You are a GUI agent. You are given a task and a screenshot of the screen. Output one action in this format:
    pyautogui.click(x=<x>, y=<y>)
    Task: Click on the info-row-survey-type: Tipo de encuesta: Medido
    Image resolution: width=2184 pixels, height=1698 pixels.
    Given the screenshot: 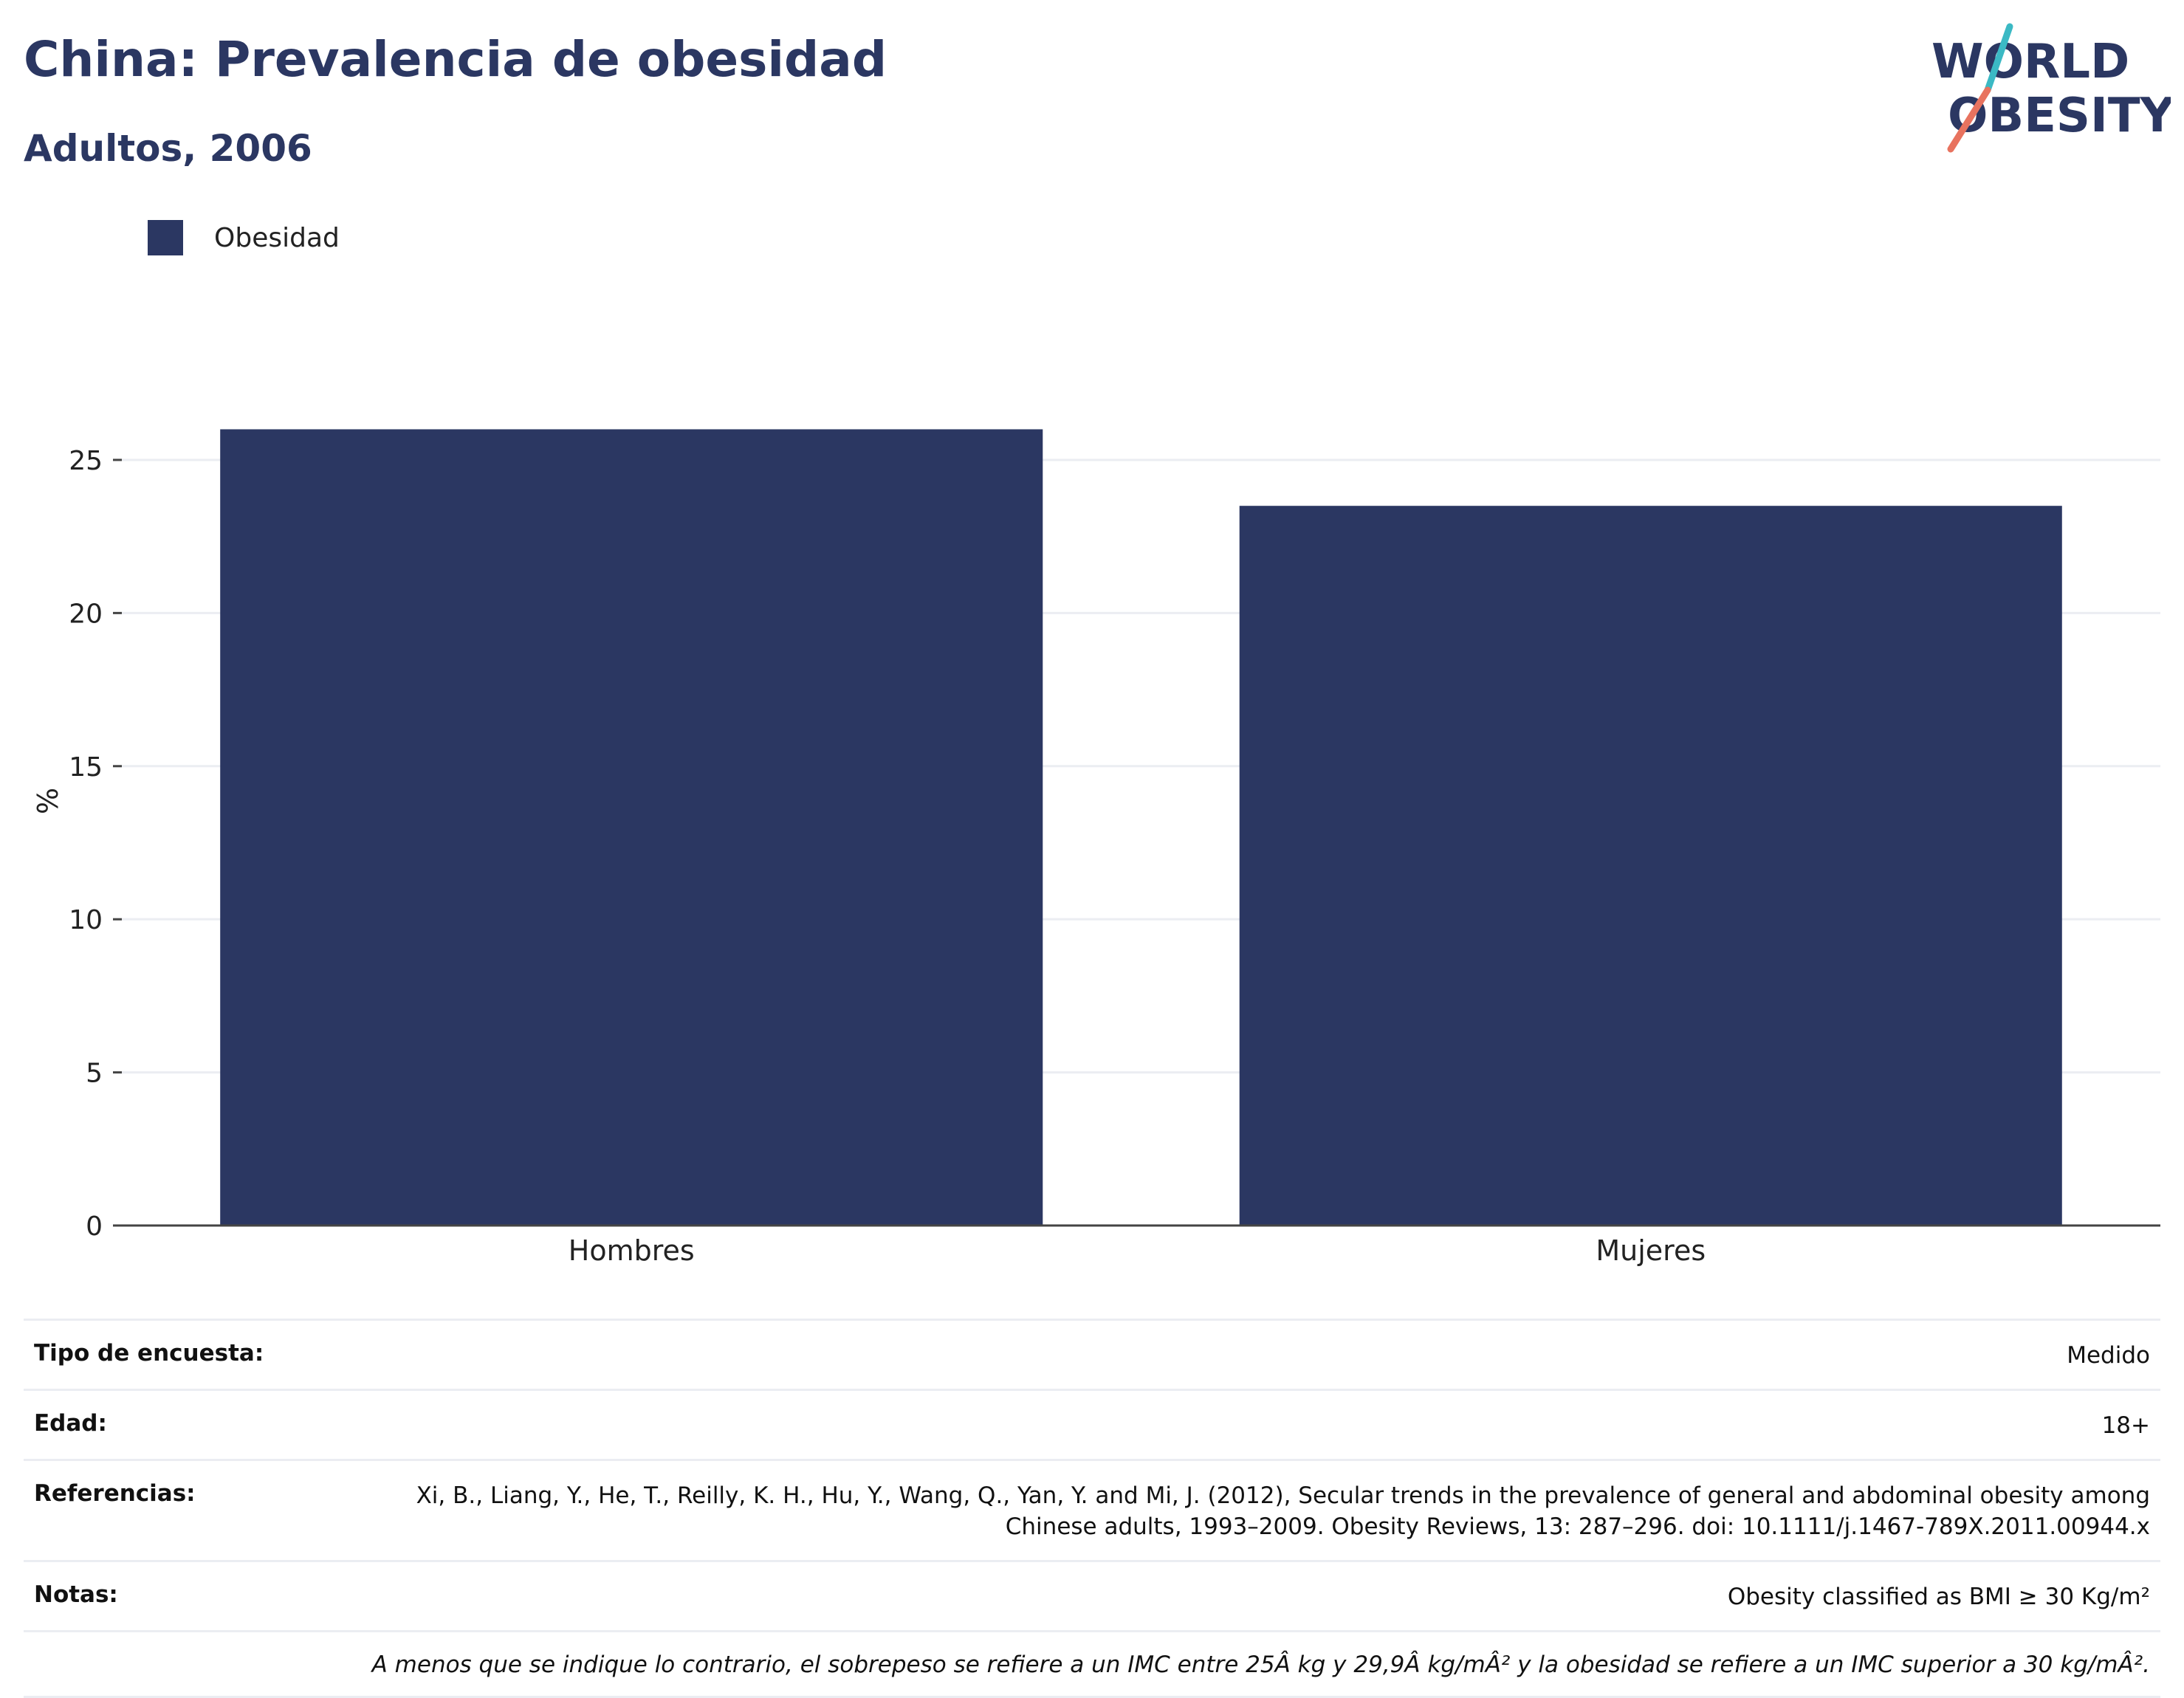 What is the action you would take?
    pyautogui.click(x=1092, y=1354)
    